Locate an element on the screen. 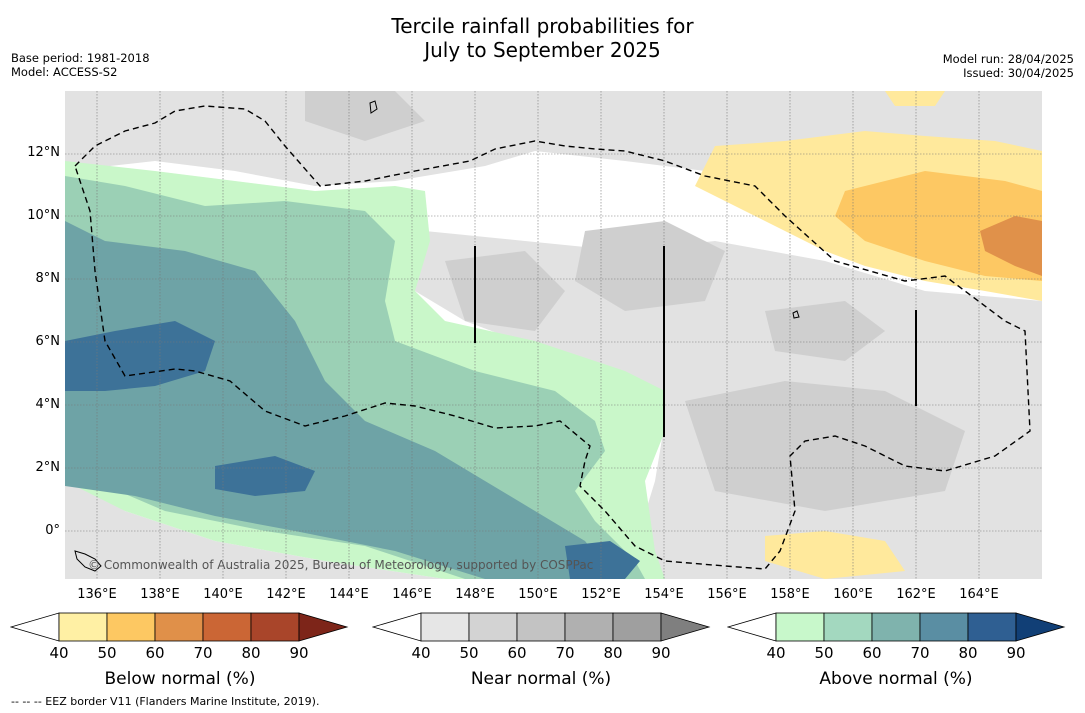  below-tick-50: 50 is located at coordinates (107, 653).